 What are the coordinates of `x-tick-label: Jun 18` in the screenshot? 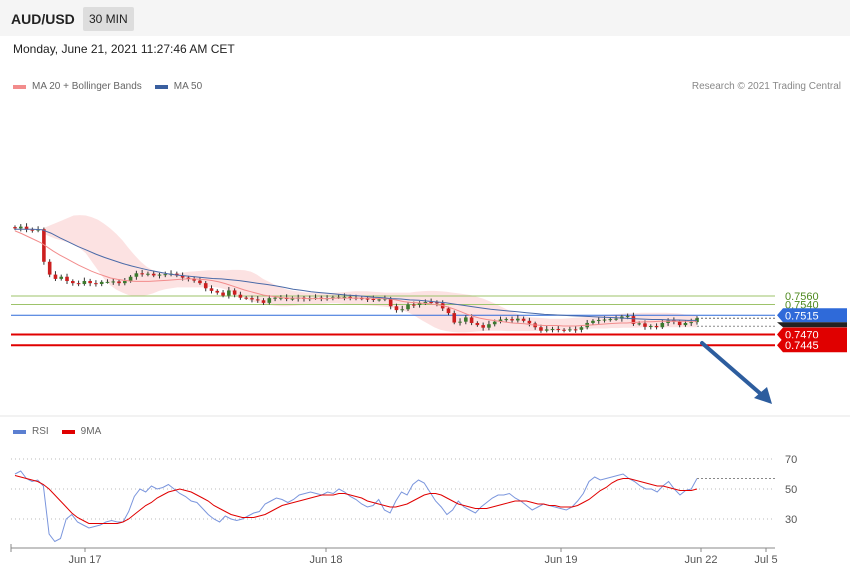 It's located at (325, 560).